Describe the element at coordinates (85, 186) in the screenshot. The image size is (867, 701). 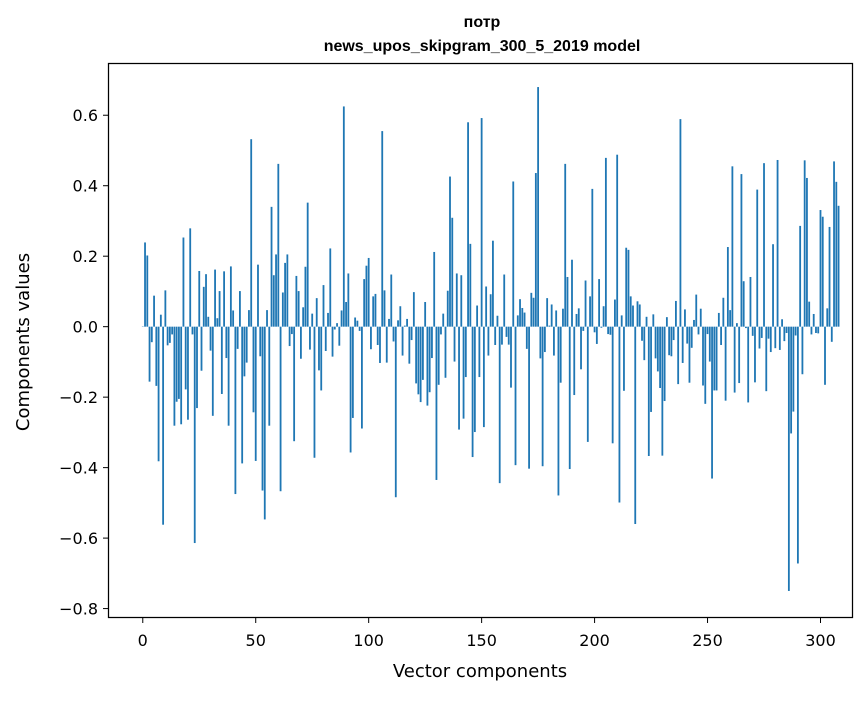
I see `y-tick-label: 0.4` at that location.